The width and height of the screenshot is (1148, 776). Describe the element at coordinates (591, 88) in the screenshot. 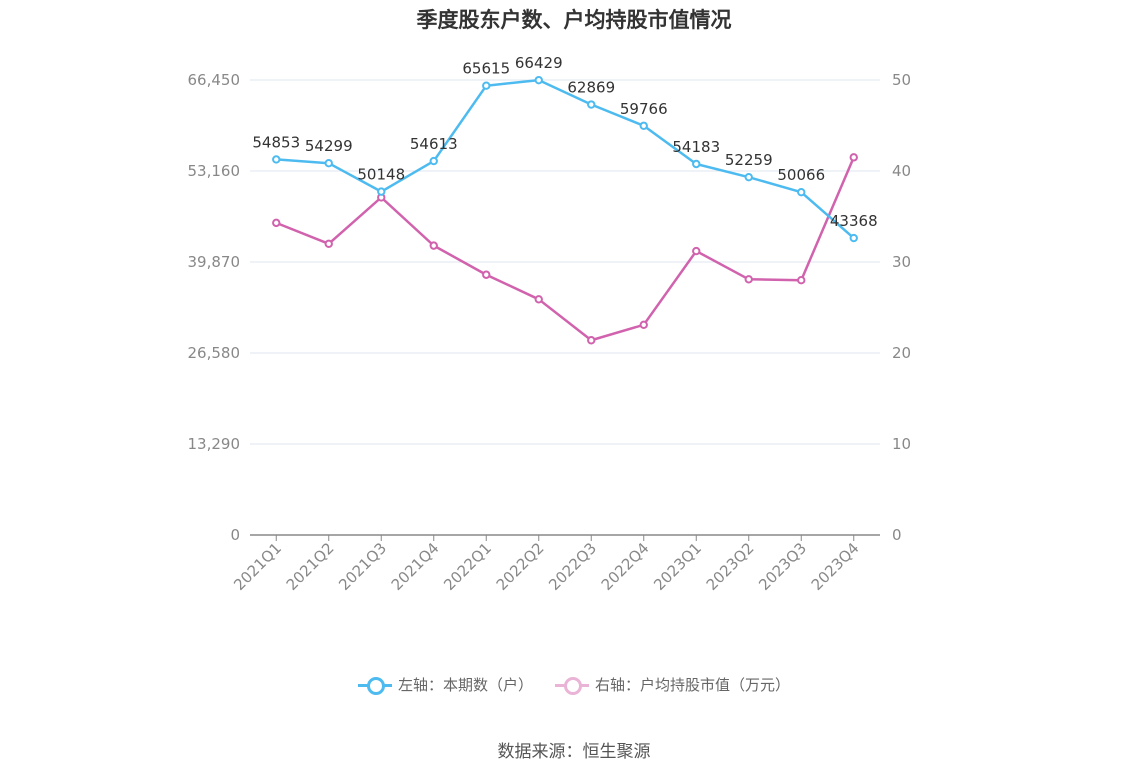

I see `data-label: 62869` at that location.